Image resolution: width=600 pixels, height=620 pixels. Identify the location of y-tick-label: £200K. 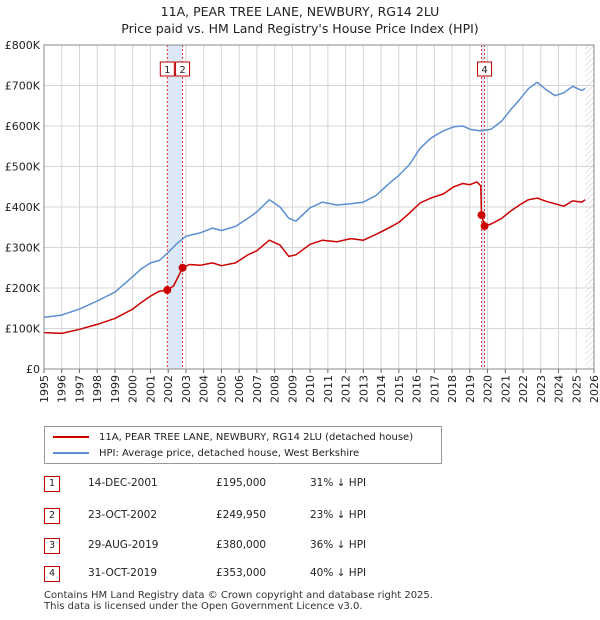
(23, 288).